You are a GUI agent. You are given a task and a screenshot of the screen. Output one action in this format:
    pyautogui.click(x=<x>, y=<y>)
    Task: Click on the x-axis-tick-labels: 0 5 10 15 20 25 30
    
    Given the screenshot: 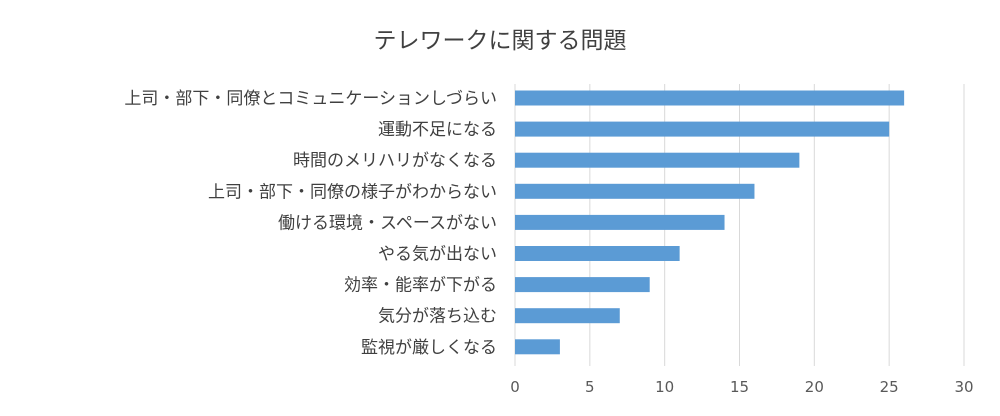 What is the action you would take?
    pyautogui.click(x=741, y=387)
    